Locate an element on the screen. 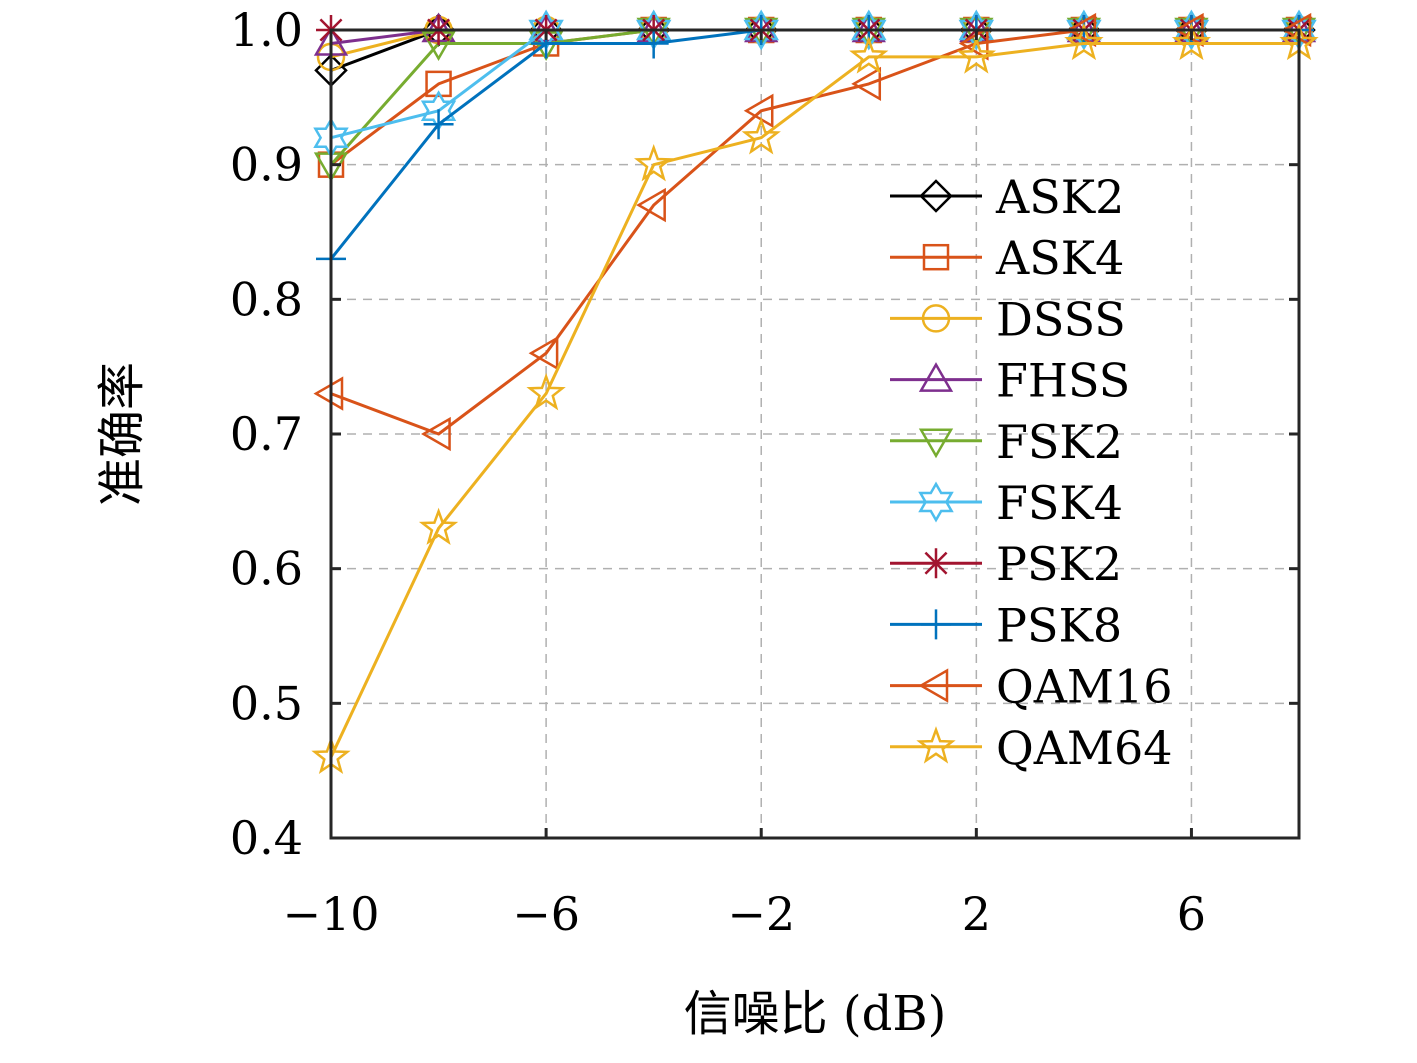  legend-marker-psk2 is located at coordinates (936, 563).